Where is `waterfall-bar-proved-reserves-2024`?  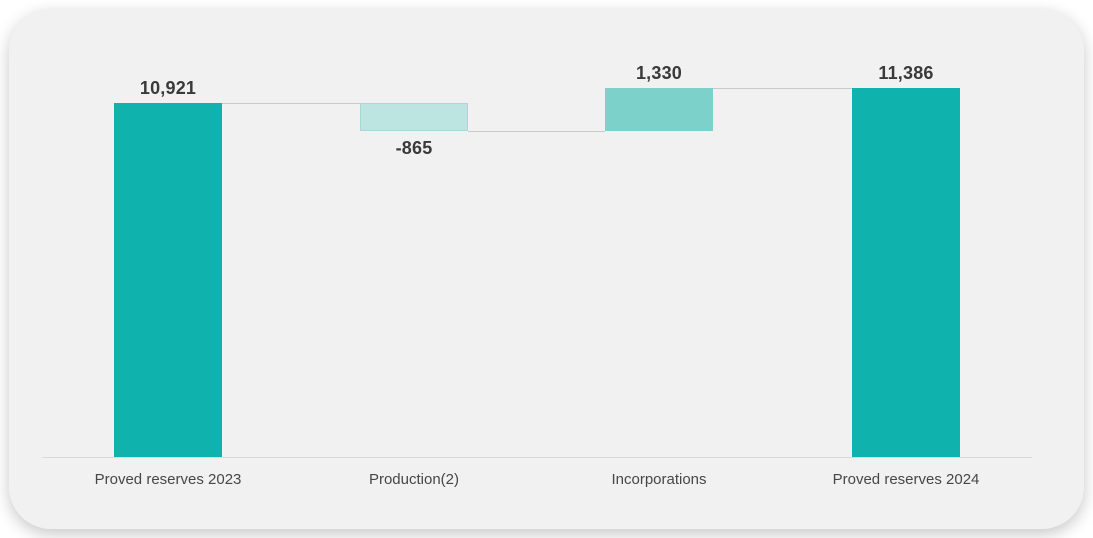 waterfall-bar-proved-reserves-2024 is located at coordinates (906, 272).